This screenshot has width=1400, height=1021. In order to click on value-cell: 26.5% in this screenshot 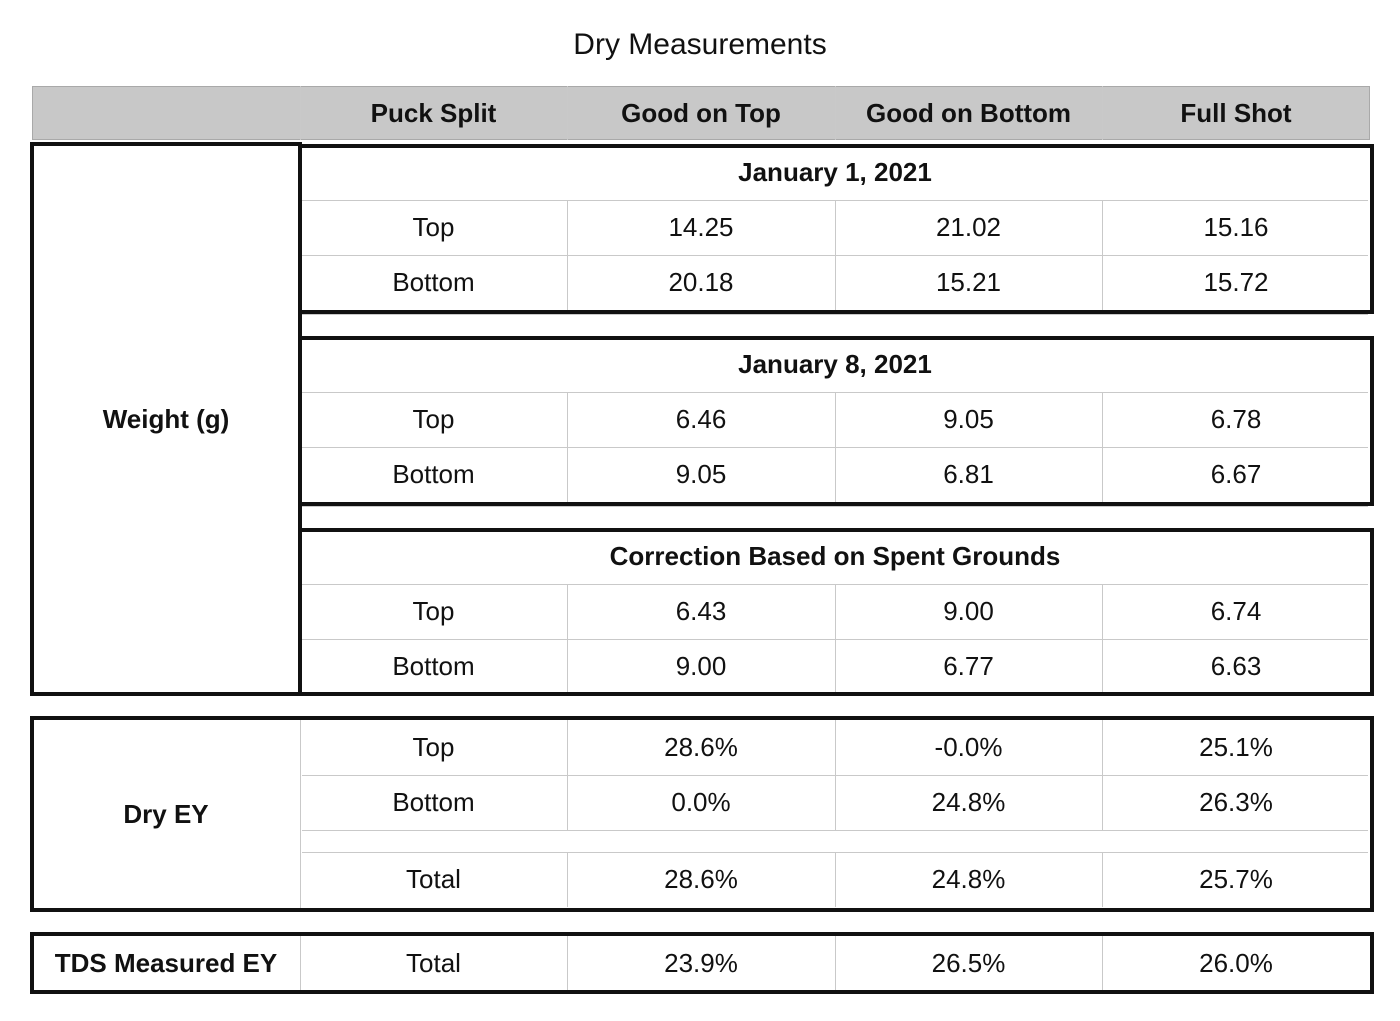, I will do `click(968, 962)`.